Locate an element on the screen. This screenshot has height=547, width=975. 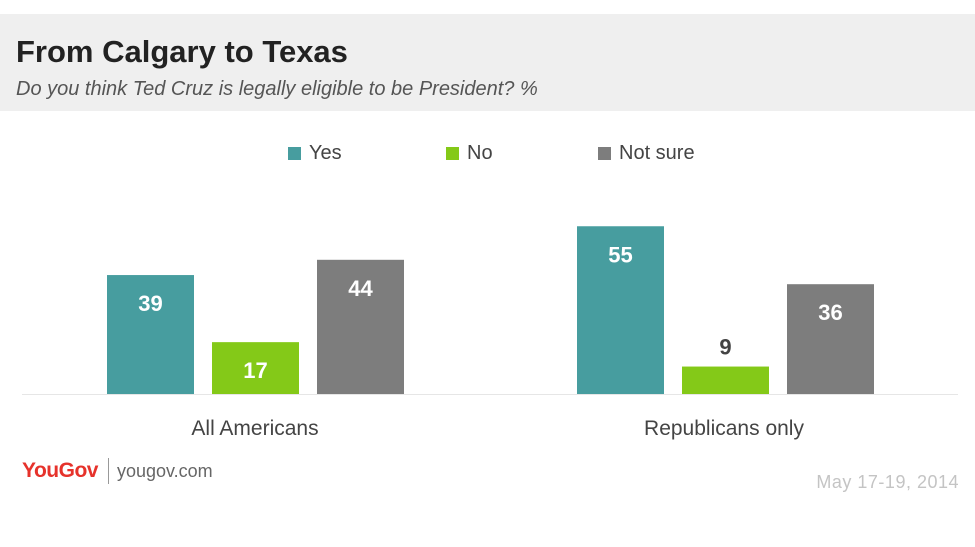
brand-url: yougov.com is located at coordinates (164, 470).